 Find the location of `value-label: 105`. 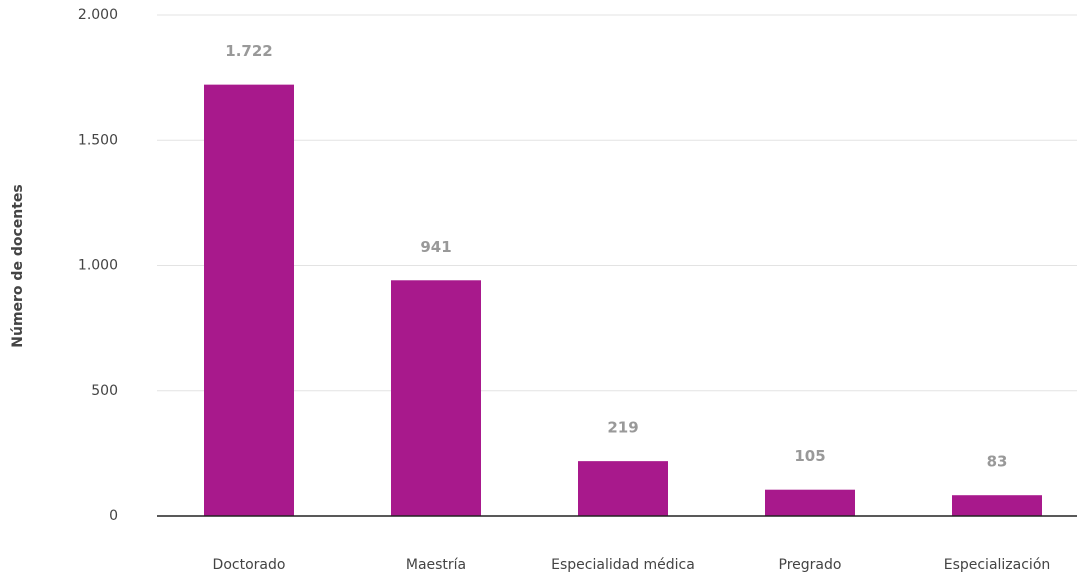

value-label: 105 is located at coordinates (809, 456).